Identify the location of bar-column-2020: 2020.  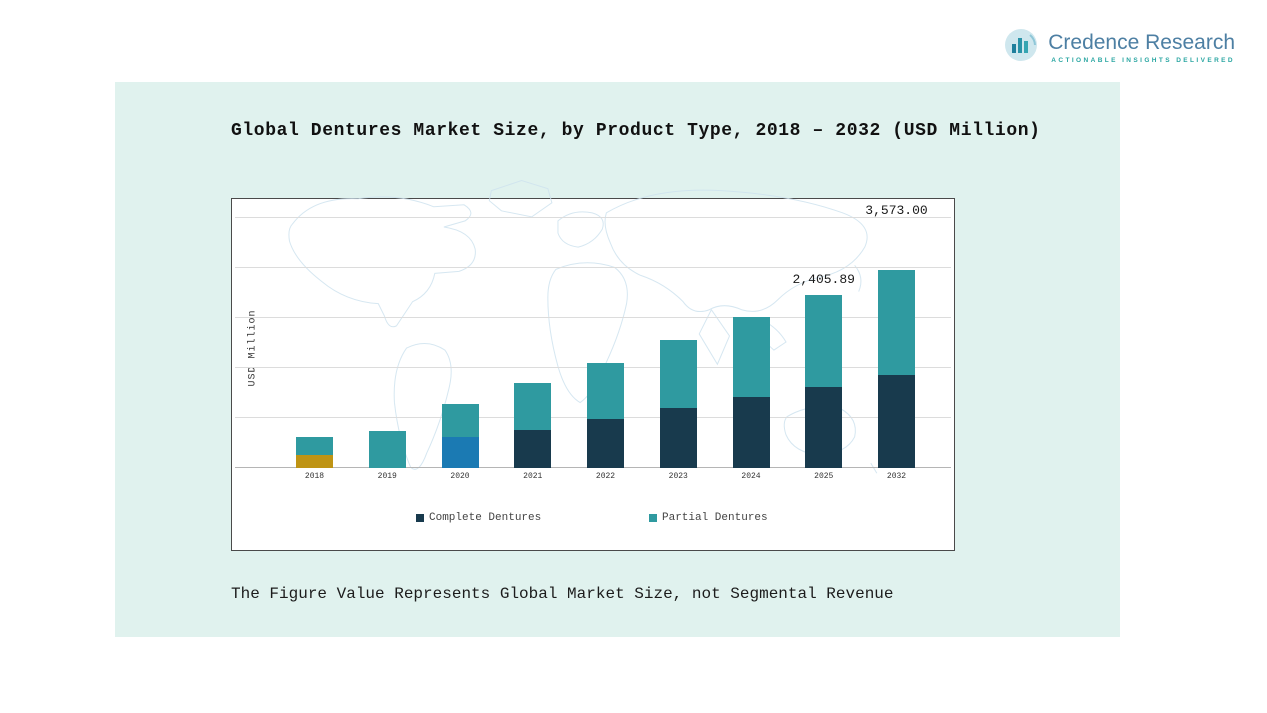
(460, 339).